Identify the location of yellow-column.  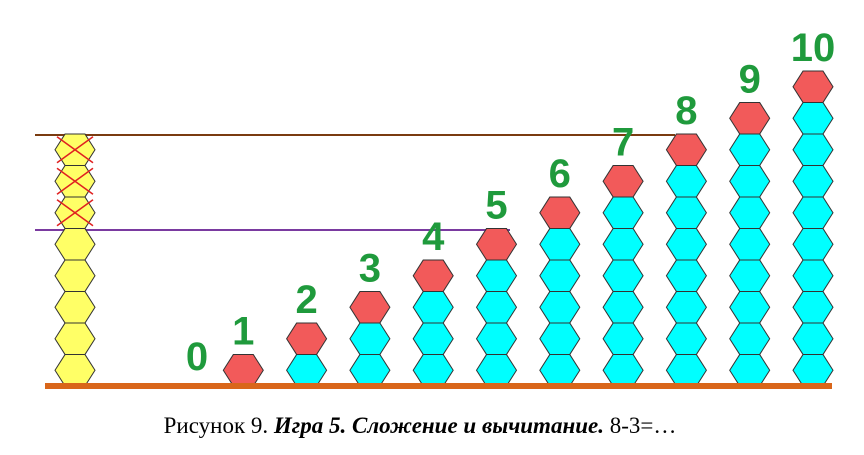
(75, 260).